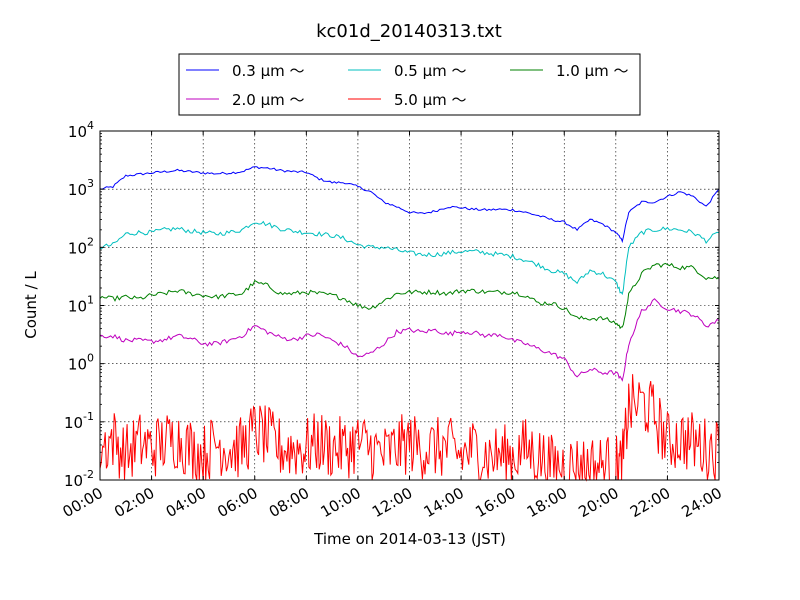 The width and height of the screenshot is (800, 600). Describe the element at coordinates (409, 539) in the screenshot. I see `x-axis-title: Time on 2014-03-13 (JST)` at that location.